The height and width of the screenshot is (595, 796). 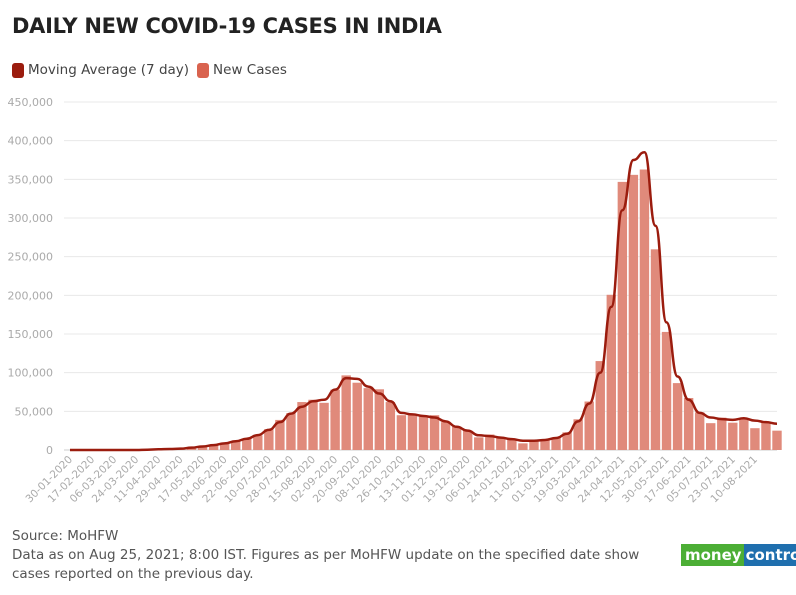 I want to click on y-tick-label: 100,000, so click(x=31, y=373).